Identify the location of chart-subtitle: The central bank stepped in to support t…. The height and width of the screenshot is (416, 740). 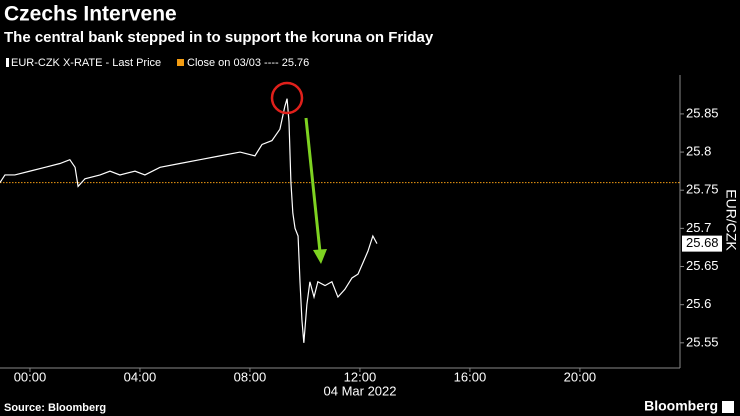
(219, 37).